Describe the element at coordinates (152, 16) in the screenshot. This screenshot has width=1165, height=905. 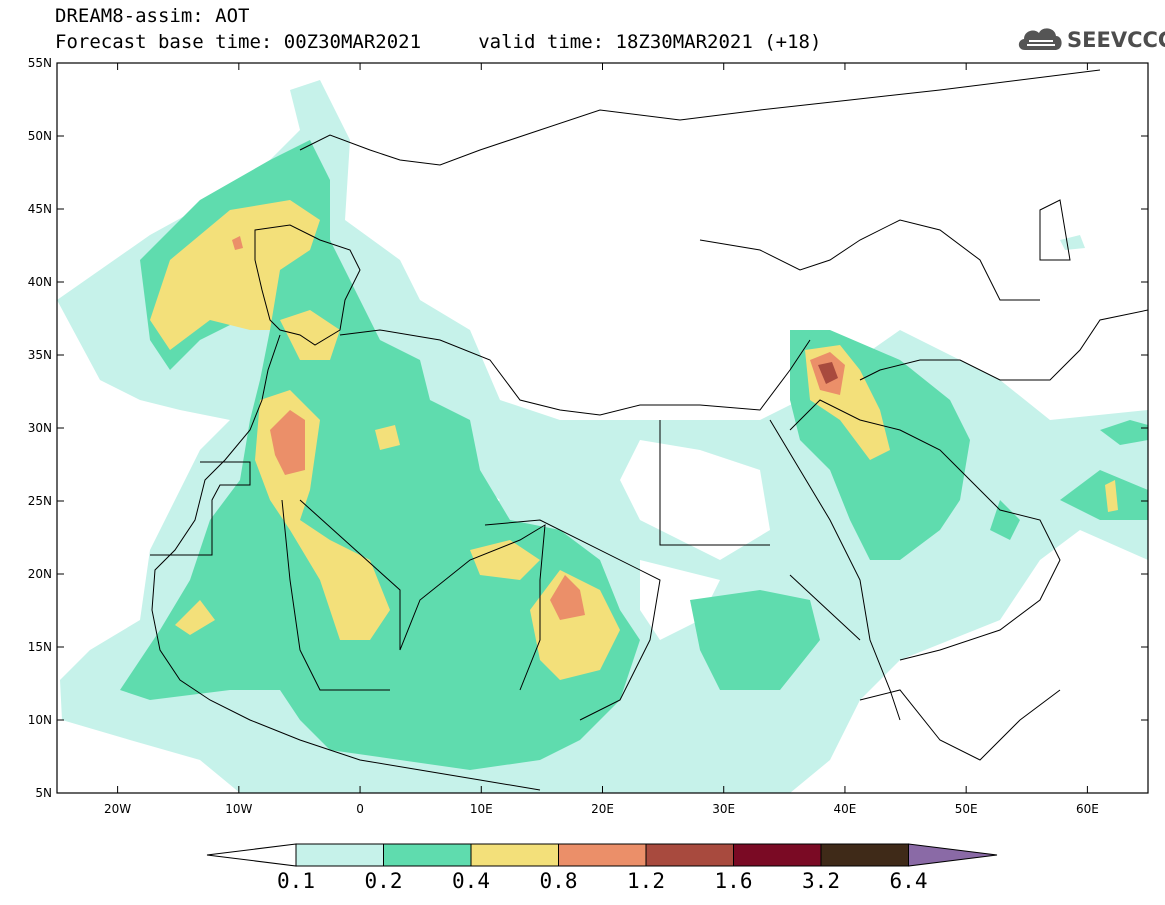
I see `map-title: DREAM8-assim: AOT` at that location.